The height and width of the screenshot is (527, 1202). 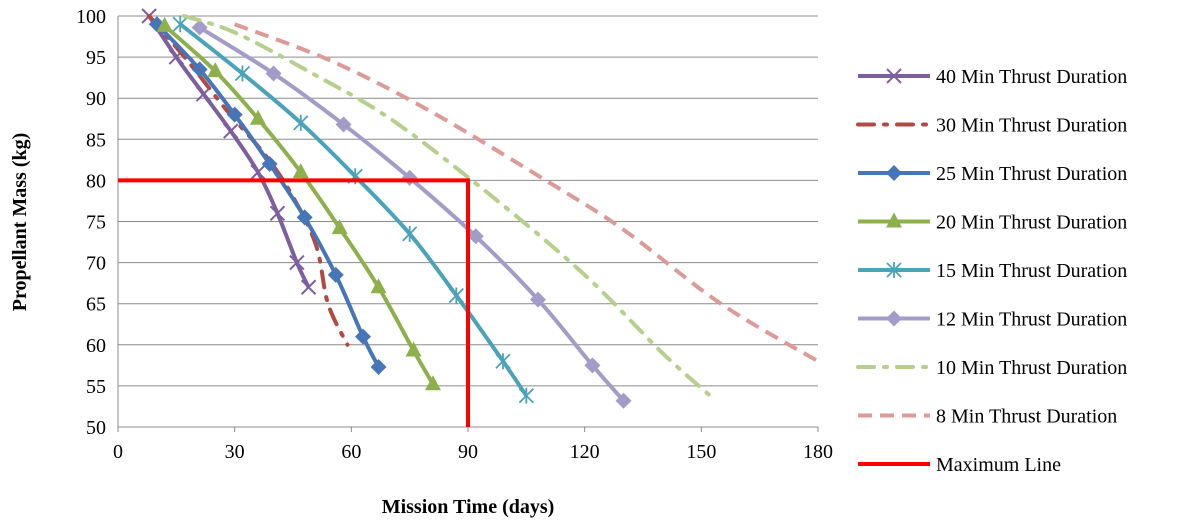 I want to click on y-tick-label: 100, so click(x=91, y=17).